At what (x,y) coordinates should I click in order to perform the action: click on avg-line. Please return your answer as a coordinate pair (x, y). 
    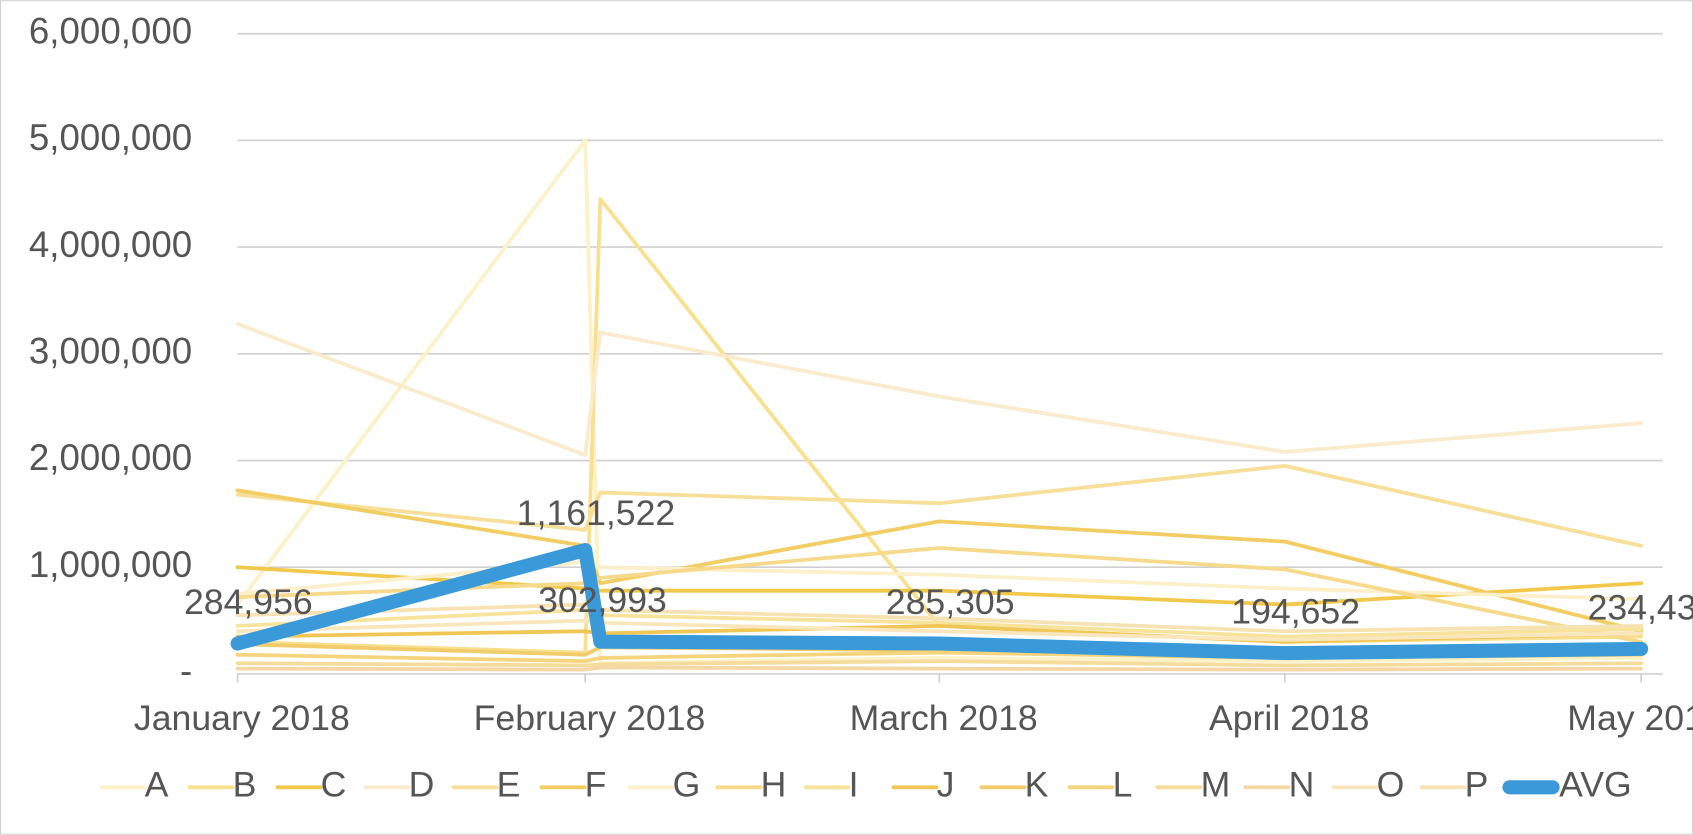
    Looking at the image, I should click on (939, 601).